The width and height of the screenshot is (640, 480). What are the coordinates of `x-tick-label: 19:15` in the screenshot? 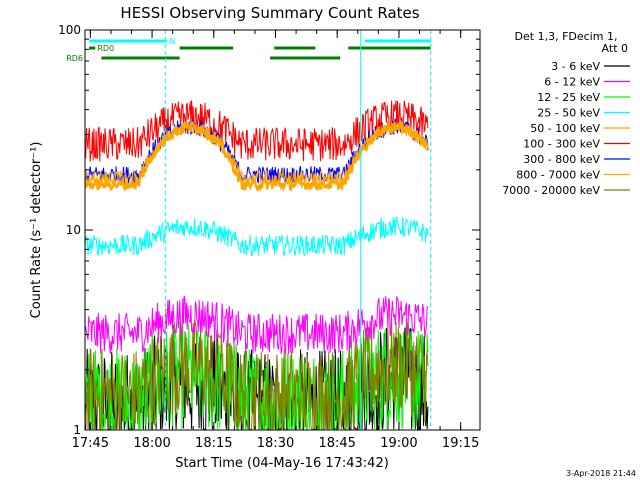 It's located at (460, 443).